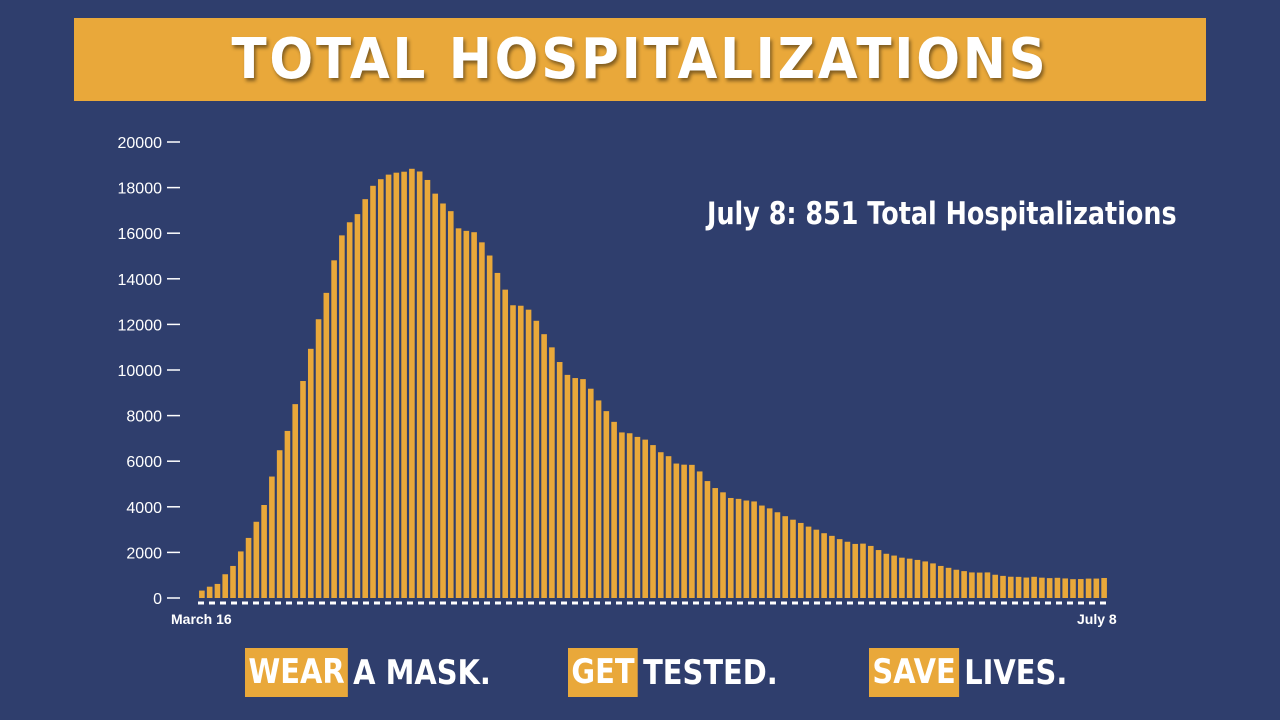 The image size is (1280, 720). I want to click on slogan-highlight: SAVE, so click(914, 672).